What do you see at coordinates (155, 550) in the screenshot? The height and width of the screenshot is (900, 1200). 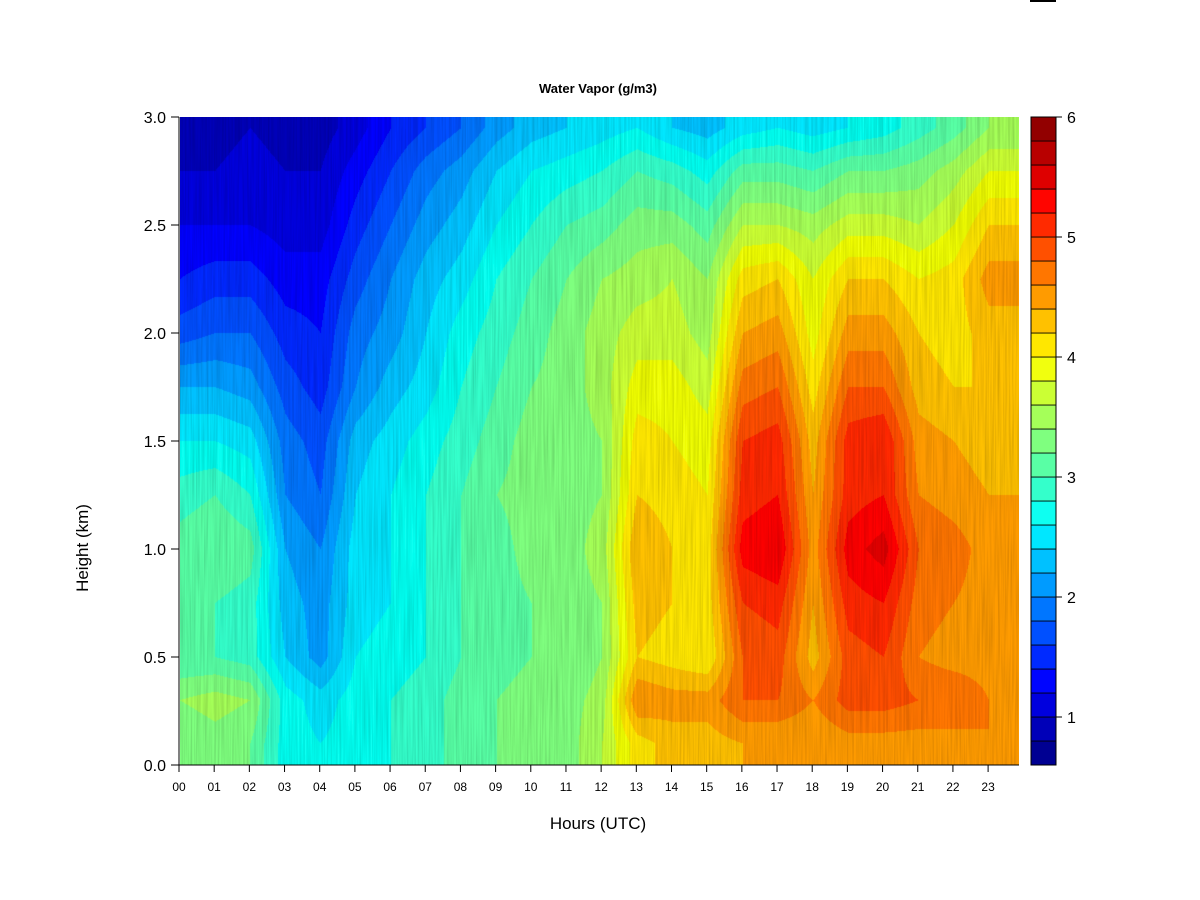 I see `y-tick-label: 1.0` at bounding box center [155, 550].